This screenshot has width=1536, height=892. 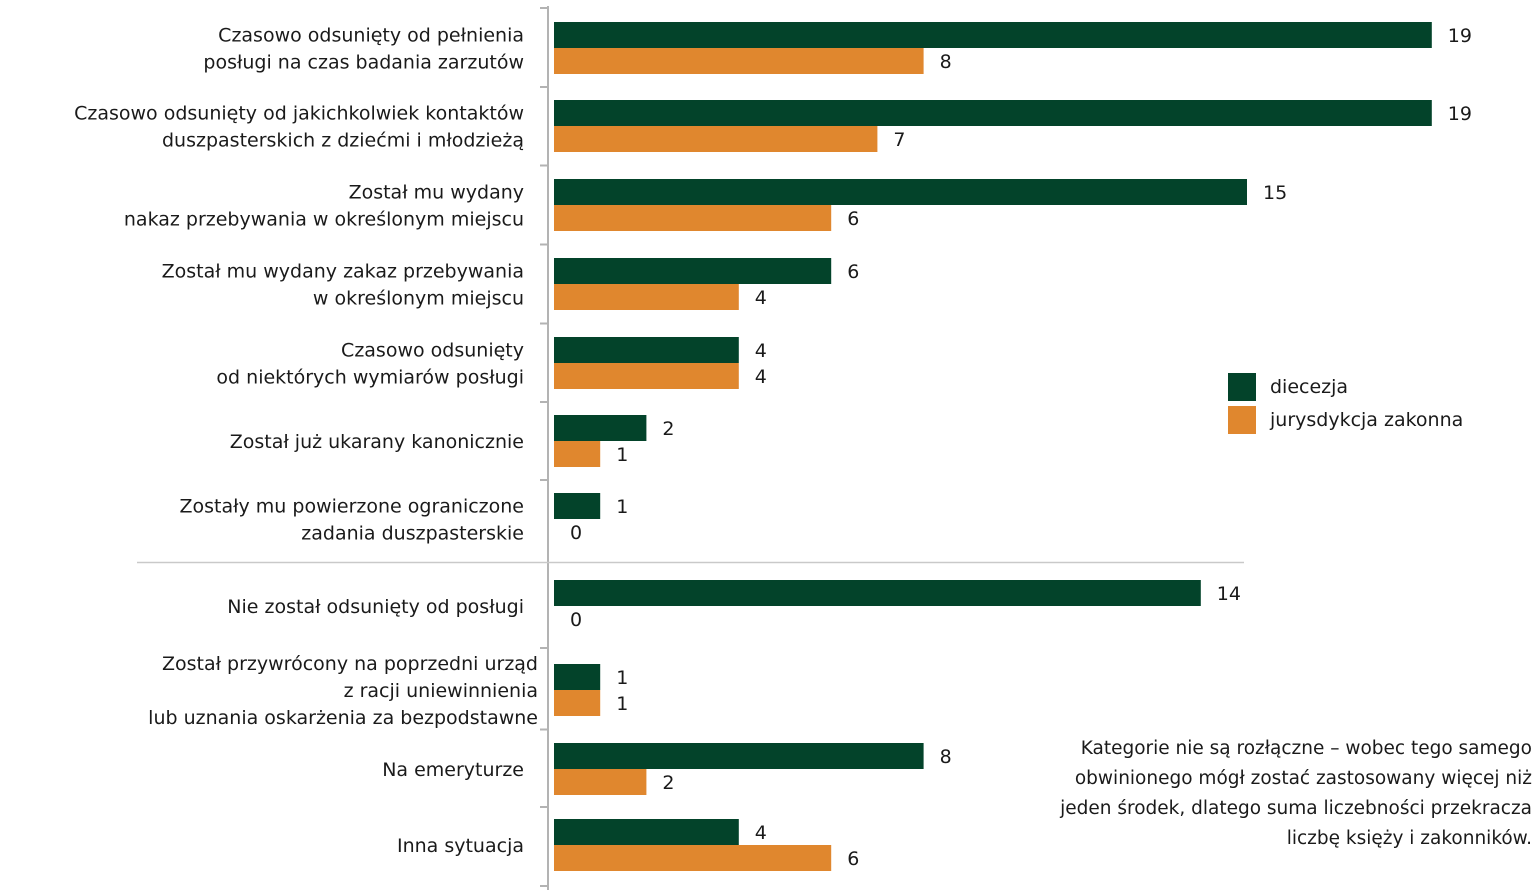 I want to click on category-label-line: duszpasterskich z dziećmi i młodzieżą, so click(x=343, y=141).